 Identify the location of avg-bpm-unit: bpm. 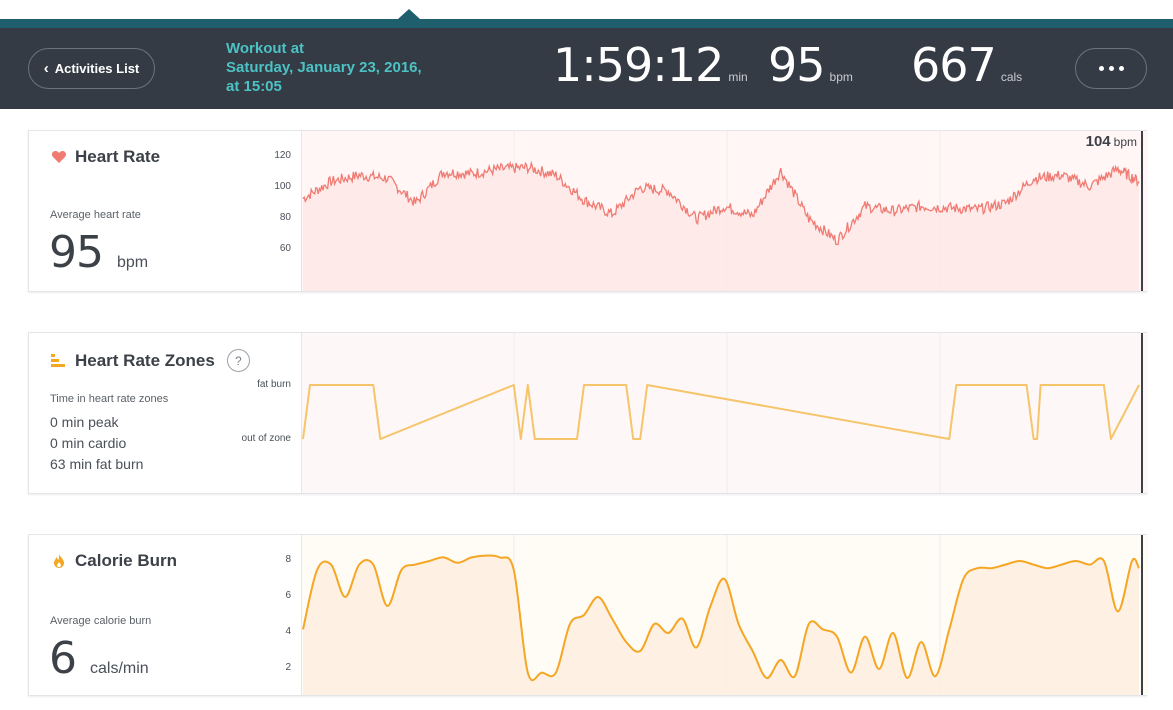
(841, 77).